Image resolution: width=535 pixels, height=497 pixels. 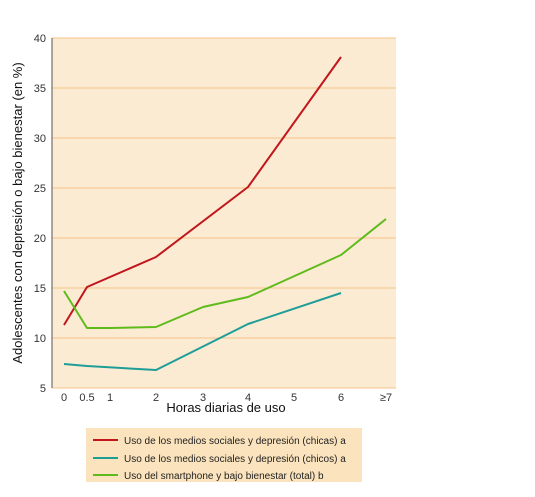 What do you see at coordinates (156, 398) in the screenshot?
I see `x-tick-label: 2` at bounding box center [156, 398].